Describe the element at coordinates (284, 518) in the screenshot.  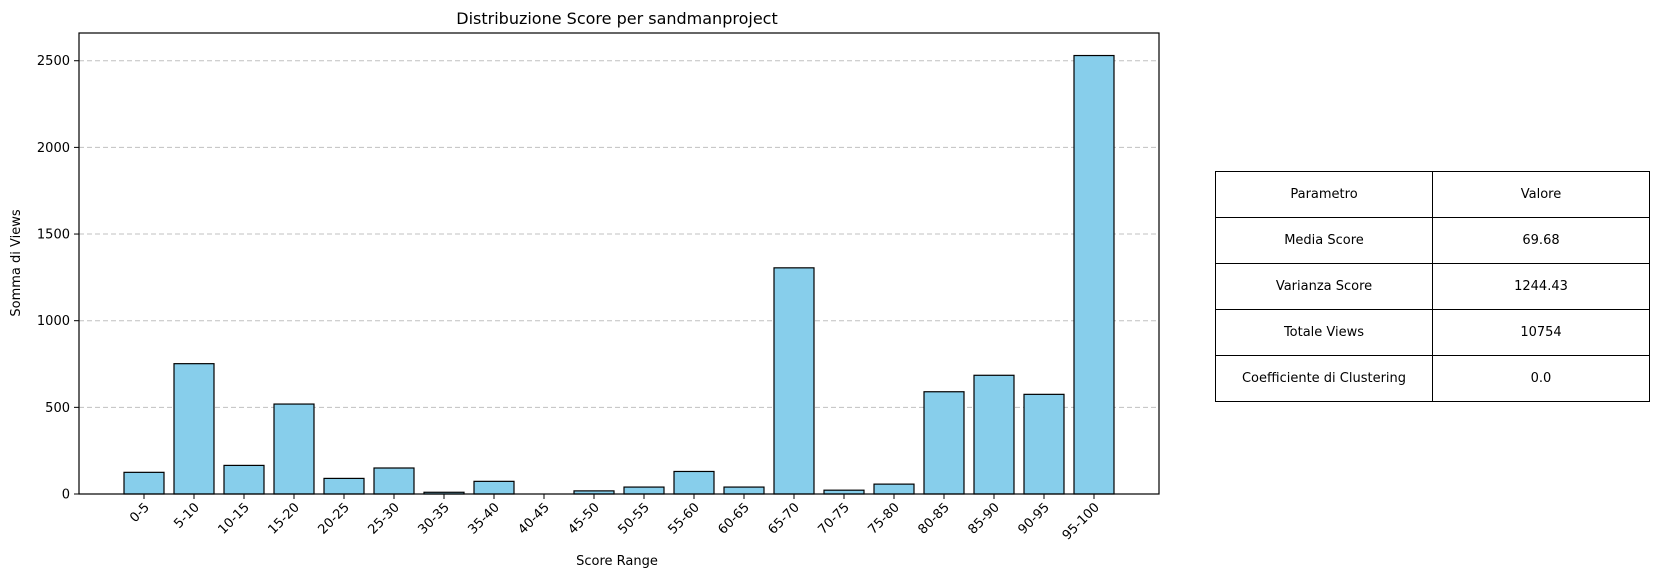
I see `x-tick-label: 15-20` at that location.